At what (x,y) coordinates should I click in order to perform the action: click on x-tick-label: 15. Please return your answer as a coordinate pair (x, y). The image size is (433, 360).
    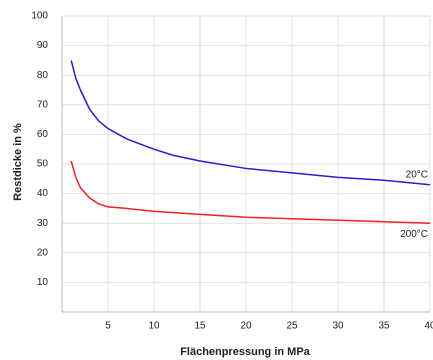
    Looking at the image, I should click on (200, 326).